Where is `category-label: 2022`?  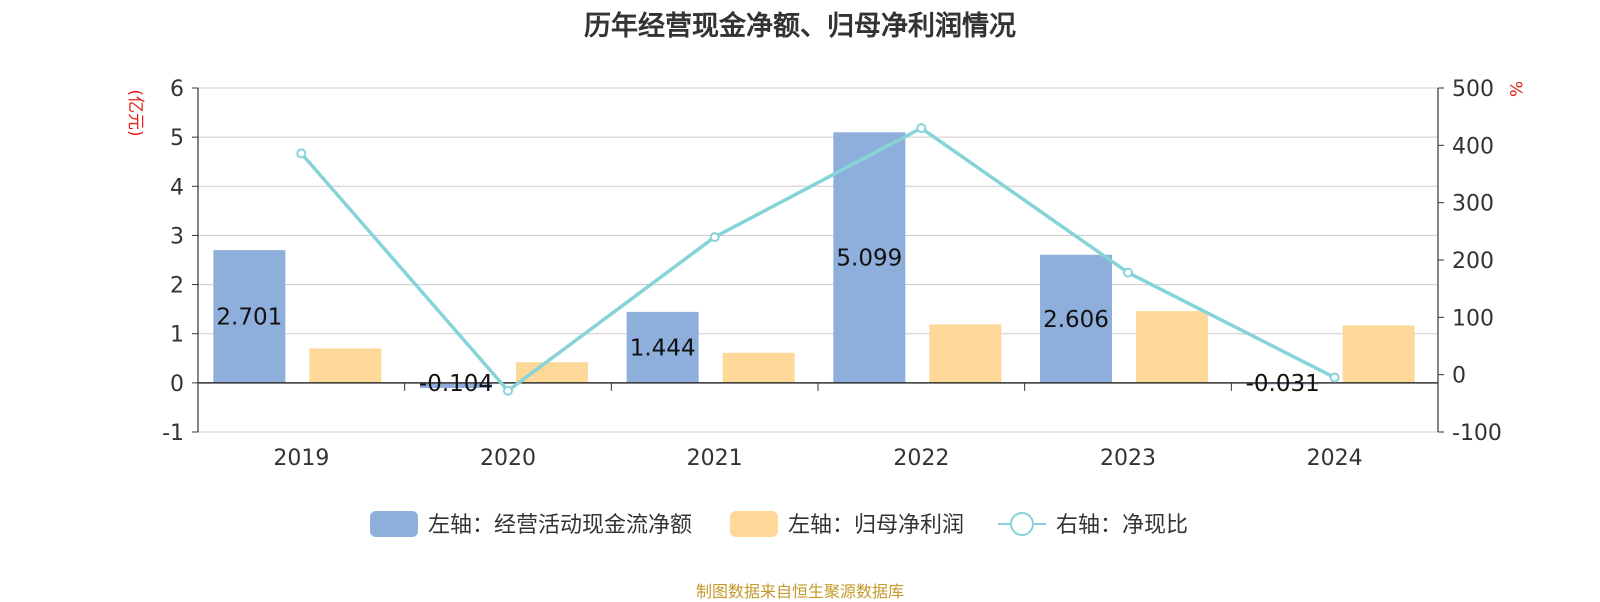 category-label: 2022 is located at coordinates (921, 458).